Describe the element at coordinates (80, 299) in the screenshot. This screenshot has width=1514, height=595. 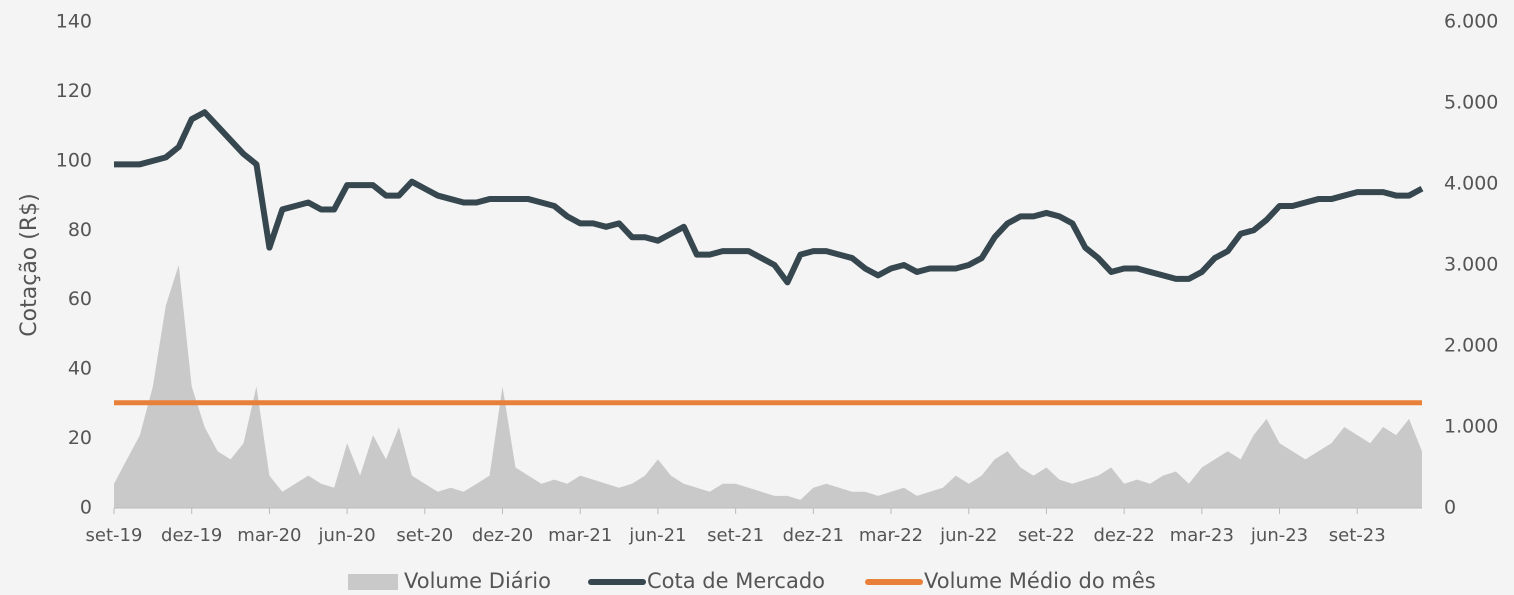
I see `y-tick-label: 60` at that location.